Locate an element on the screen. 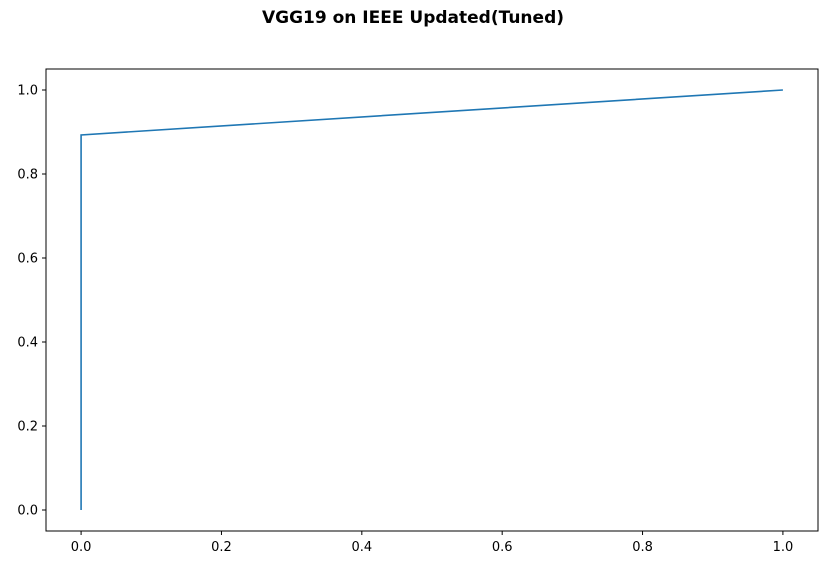 This screenshot has height=565, width=826. y-tick-label: 0.4 is located at coordinates (27, 343).